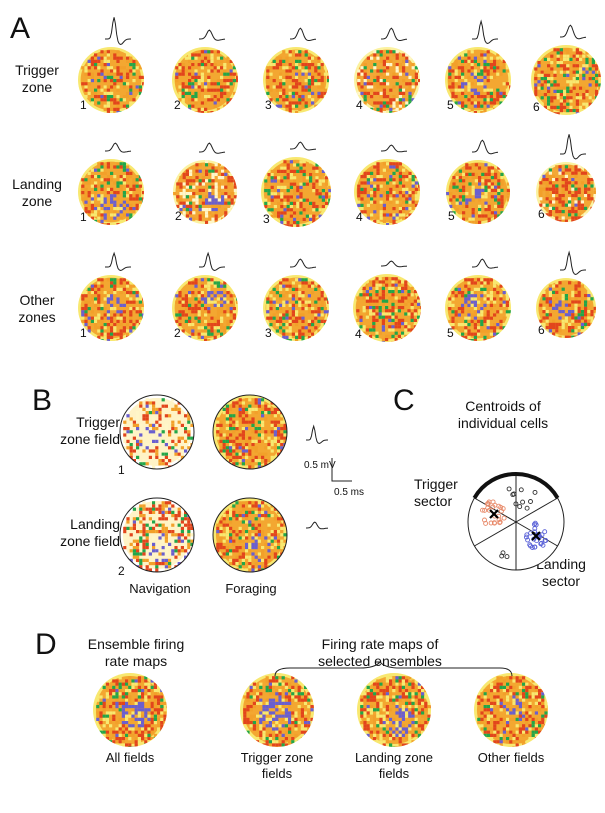  Describe the element at coordinates (266, 219) in the screenshot. I see `cell-number-a-row2-3: 3` at that location.